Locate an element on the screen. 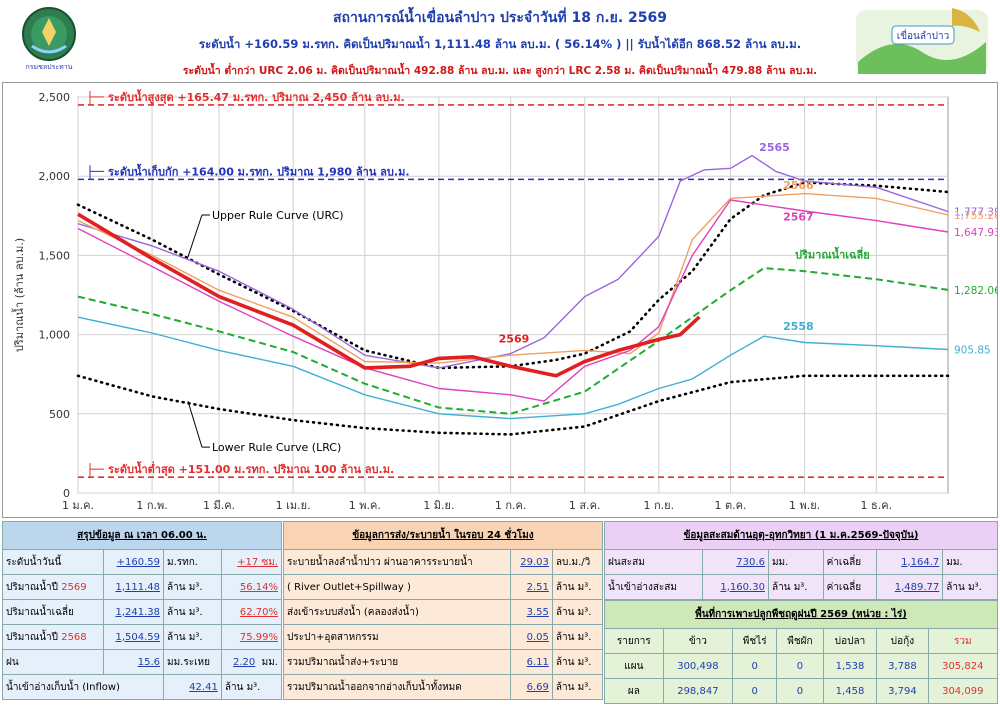  cell: 300,498 is located at coordinates (698, 666).